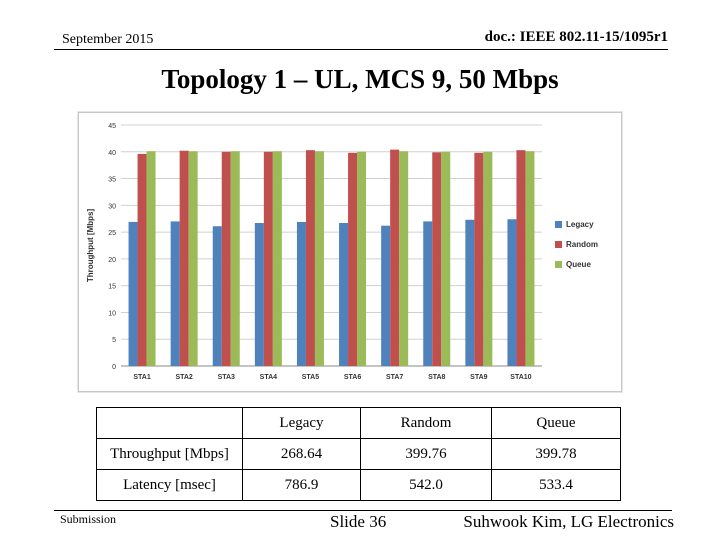 The width and height of the screenshot is (720, 540). I want to click on y-tick-label: 45, so click(112, 126).